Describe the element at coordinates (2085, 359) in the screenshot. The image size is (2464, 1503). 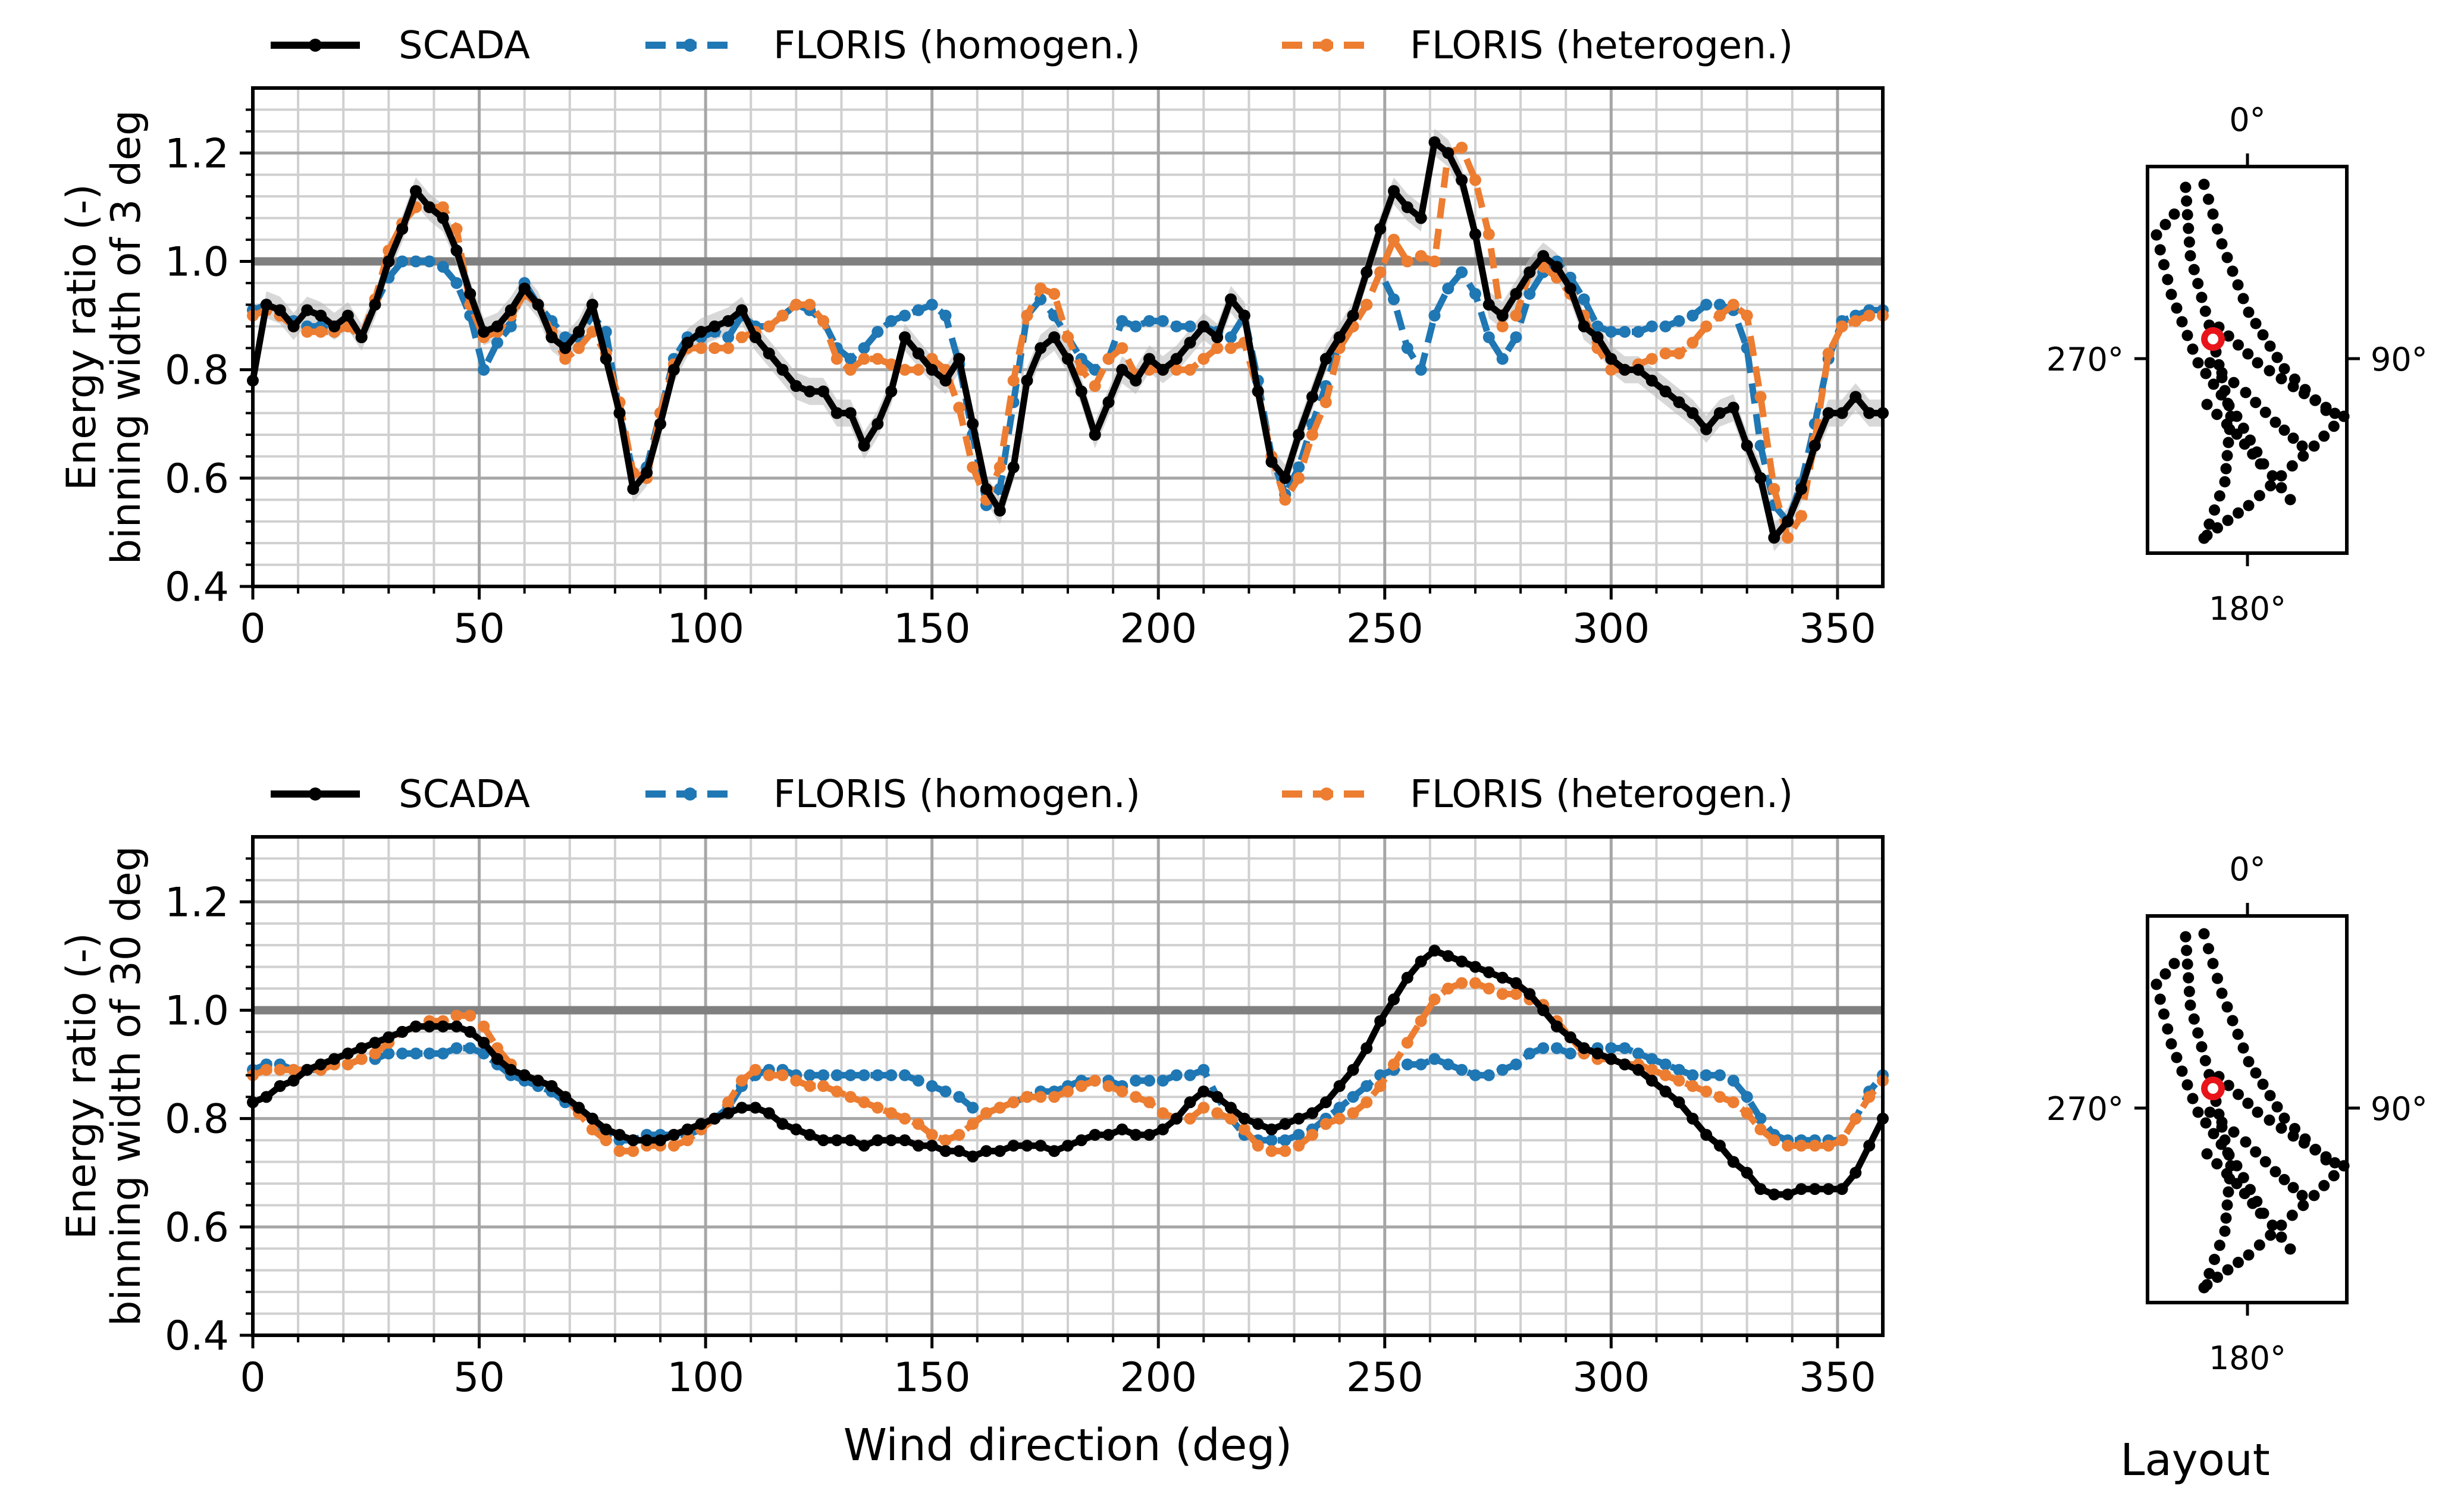
I see `compass-west-label: 270°` at that location.